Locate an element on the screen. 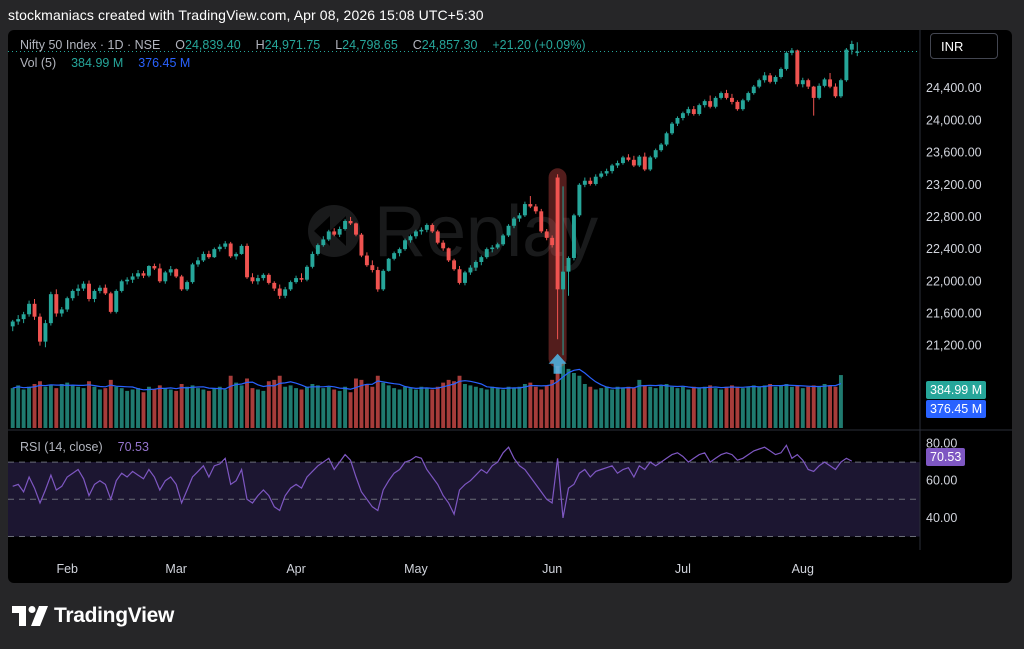  currency-selector: INR is located at coordinates (964, 46).